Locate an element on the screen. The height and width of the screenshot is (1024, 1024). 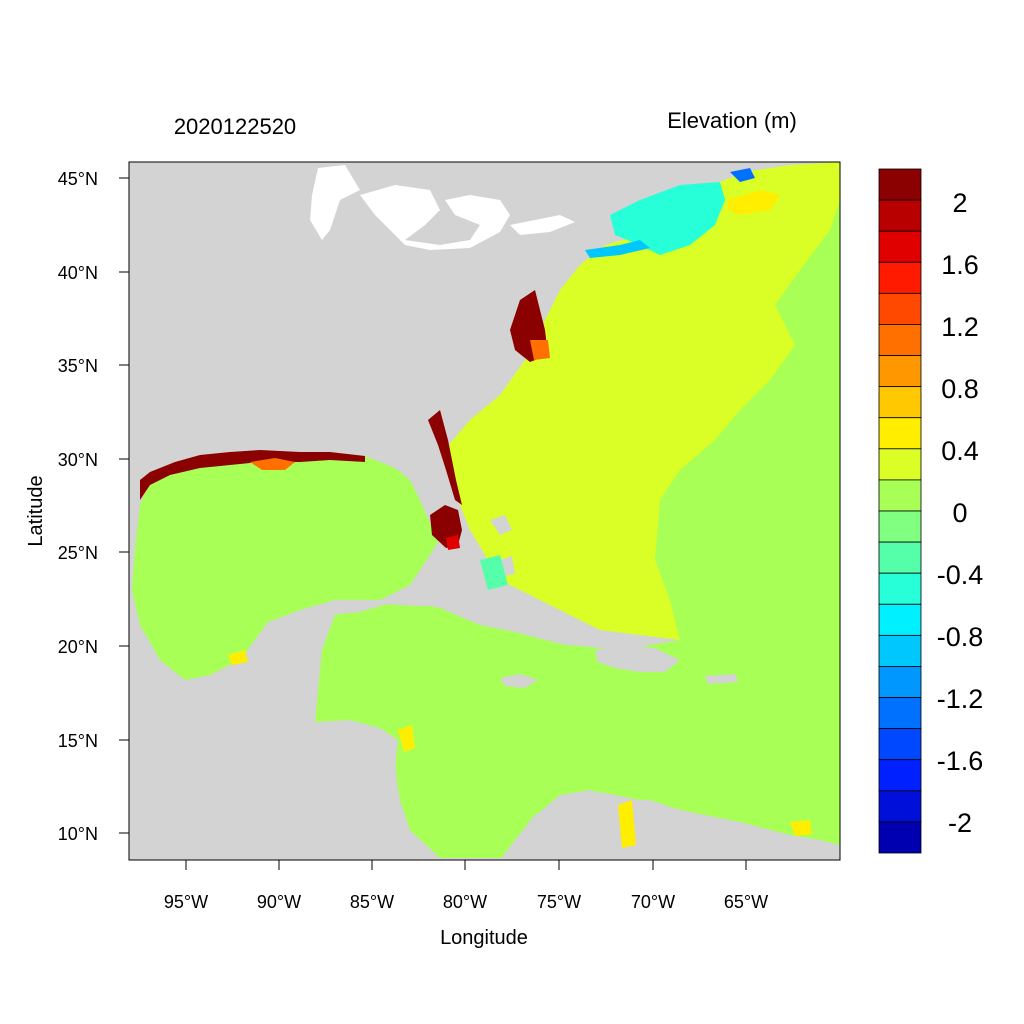
x-axis-title: Longitude is located at coordinates (484, 938).